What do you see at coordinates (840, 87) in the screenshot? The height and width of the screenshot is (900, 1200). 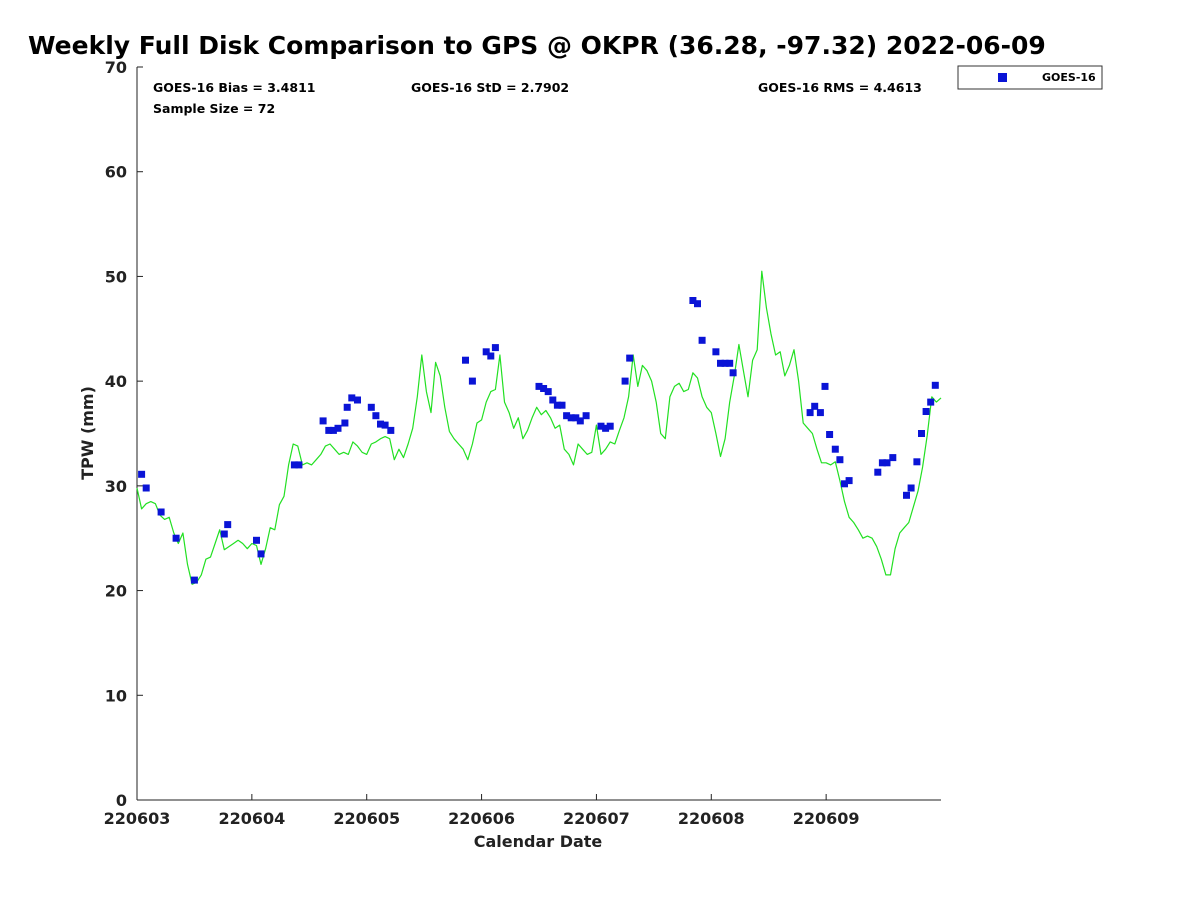 I see `rms-stat: GOES-16 RMS = 4.4613` at bounding box center [840, 87].